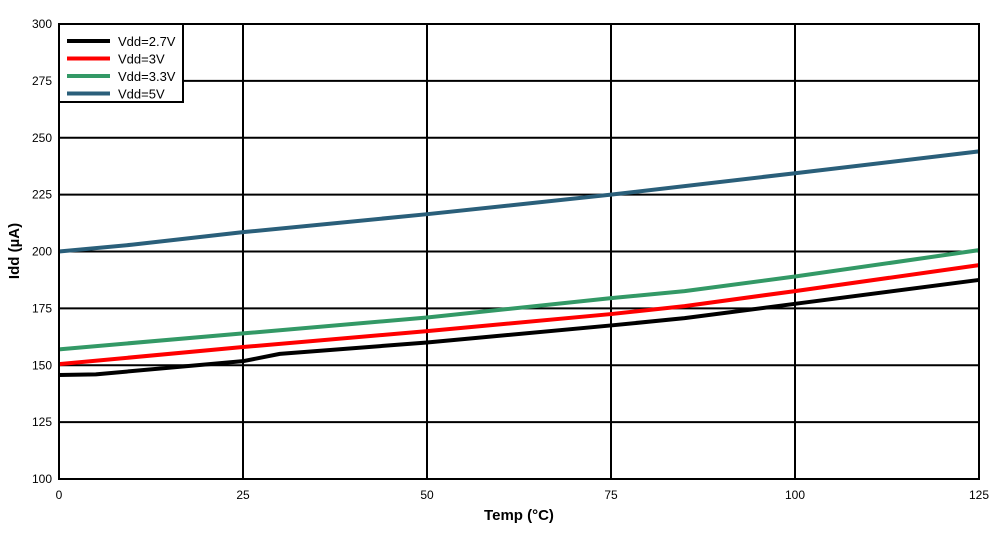 The height and width of the screenshot is (536, 1007). I want to click on y-tick-label: 250, so click(42, 138).